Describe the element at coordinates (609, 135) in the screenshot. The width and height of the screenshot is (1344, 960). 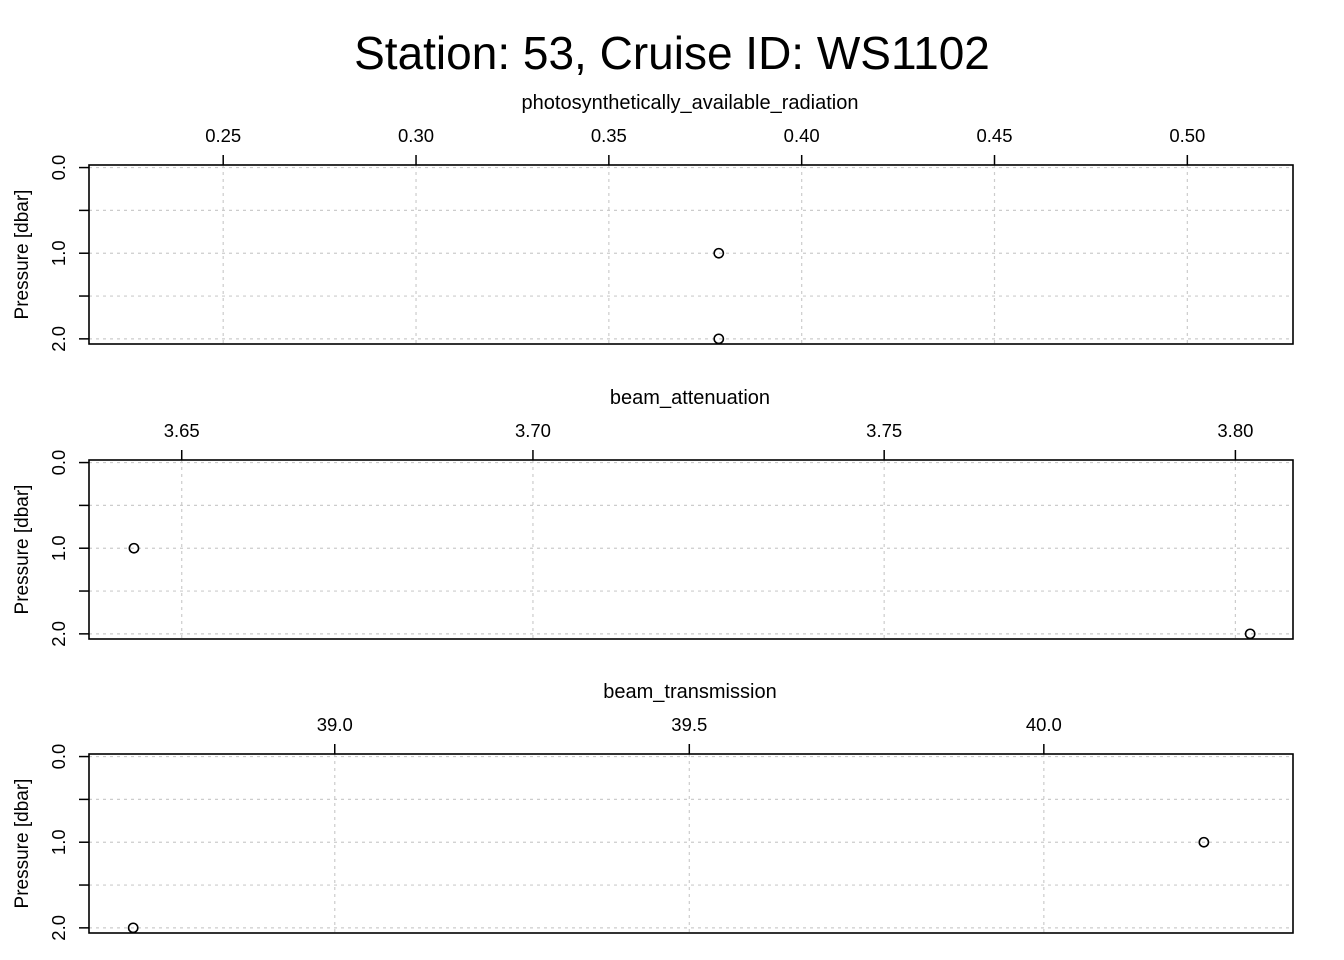
I see `x-tick-label: 0.35` at that location.